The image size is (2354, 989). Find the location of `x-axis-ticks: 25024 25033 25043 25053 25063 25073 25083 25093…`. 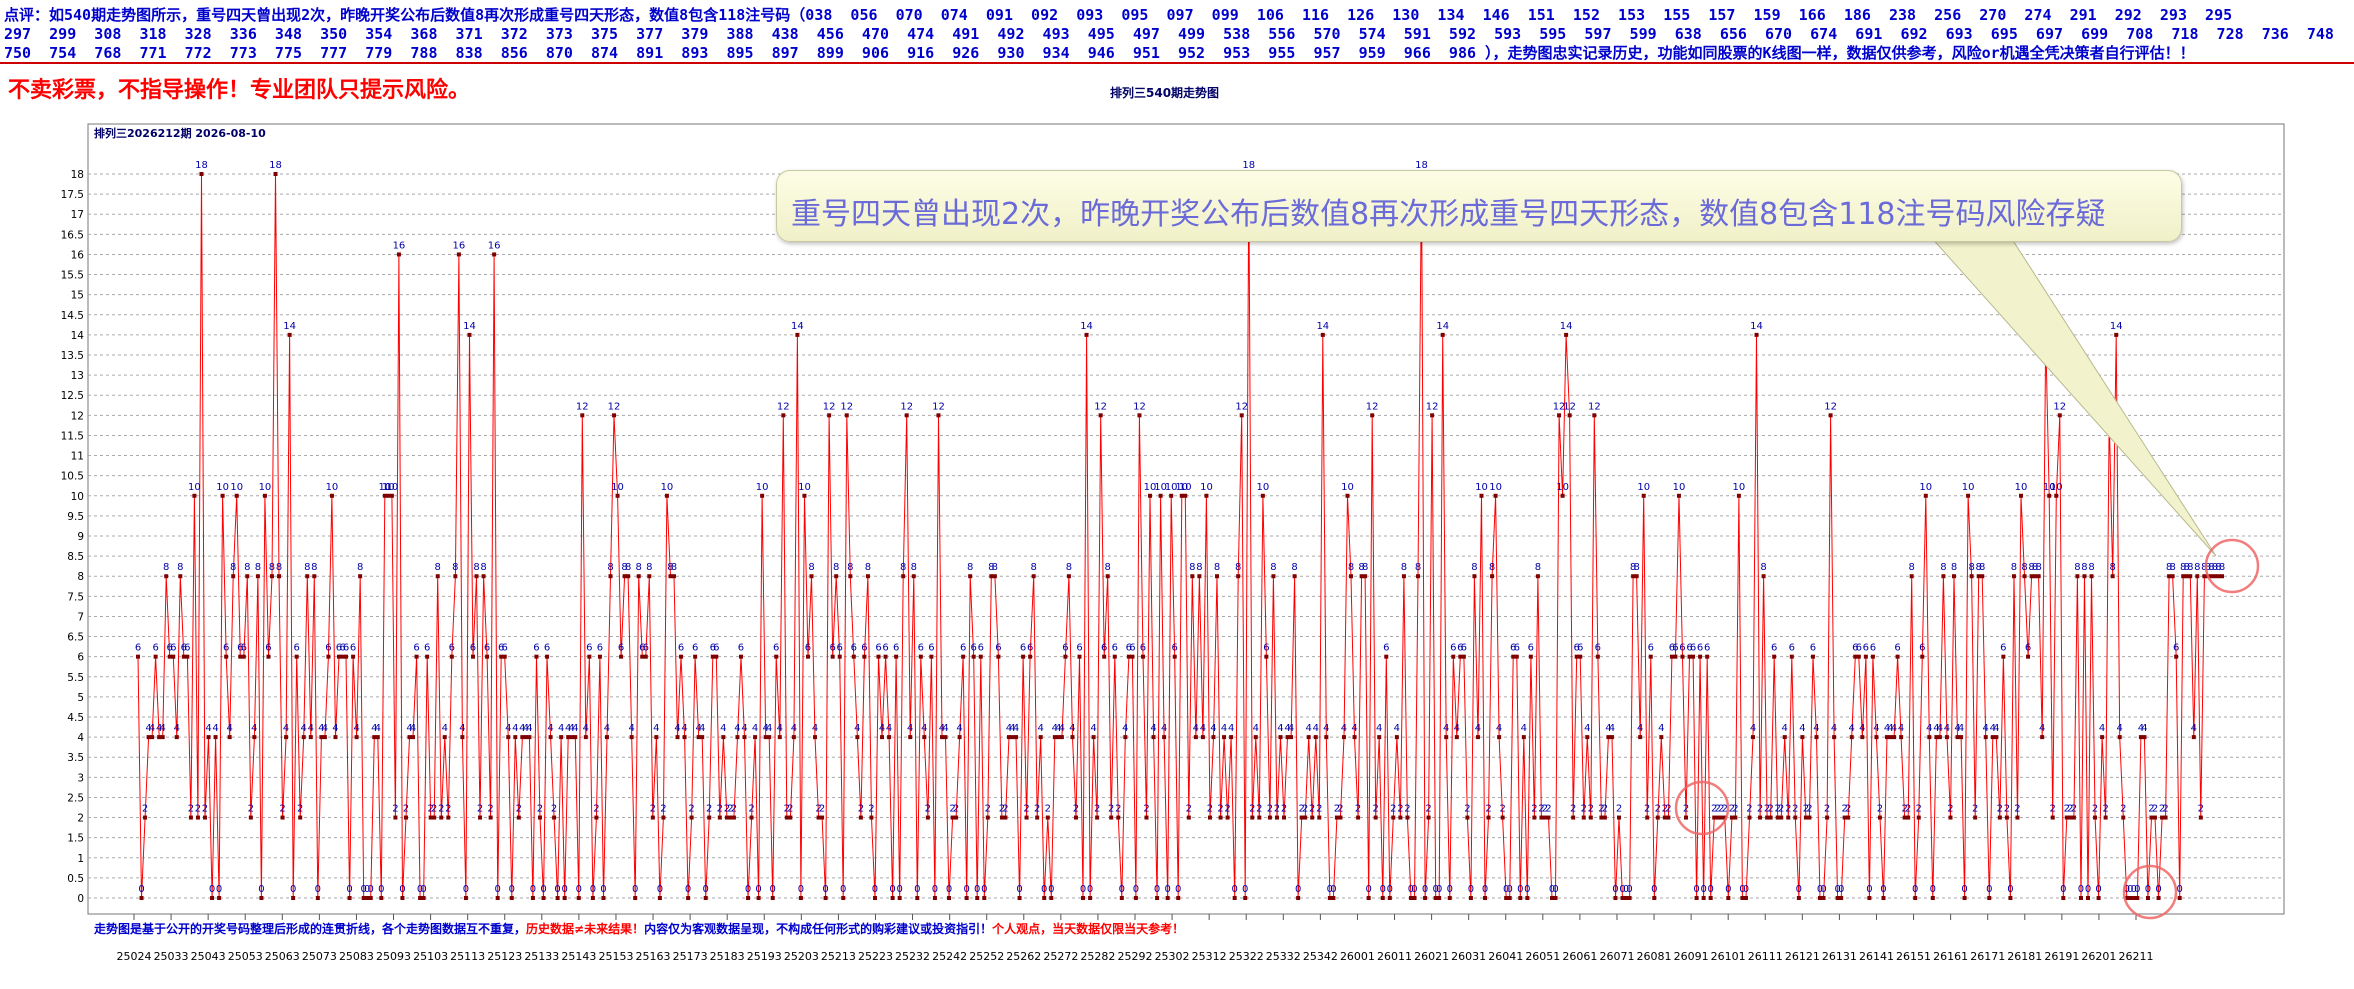

x-axis-ticks: 25024 25033 25043 25053 25063 25073 25083 25093… is located at coordinates (1135, 938).